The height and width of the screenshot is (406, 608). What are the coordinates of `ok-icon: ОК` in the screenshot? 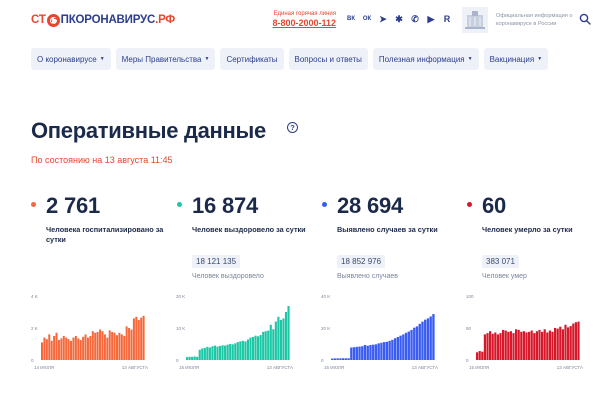 It's located at (367, 19).